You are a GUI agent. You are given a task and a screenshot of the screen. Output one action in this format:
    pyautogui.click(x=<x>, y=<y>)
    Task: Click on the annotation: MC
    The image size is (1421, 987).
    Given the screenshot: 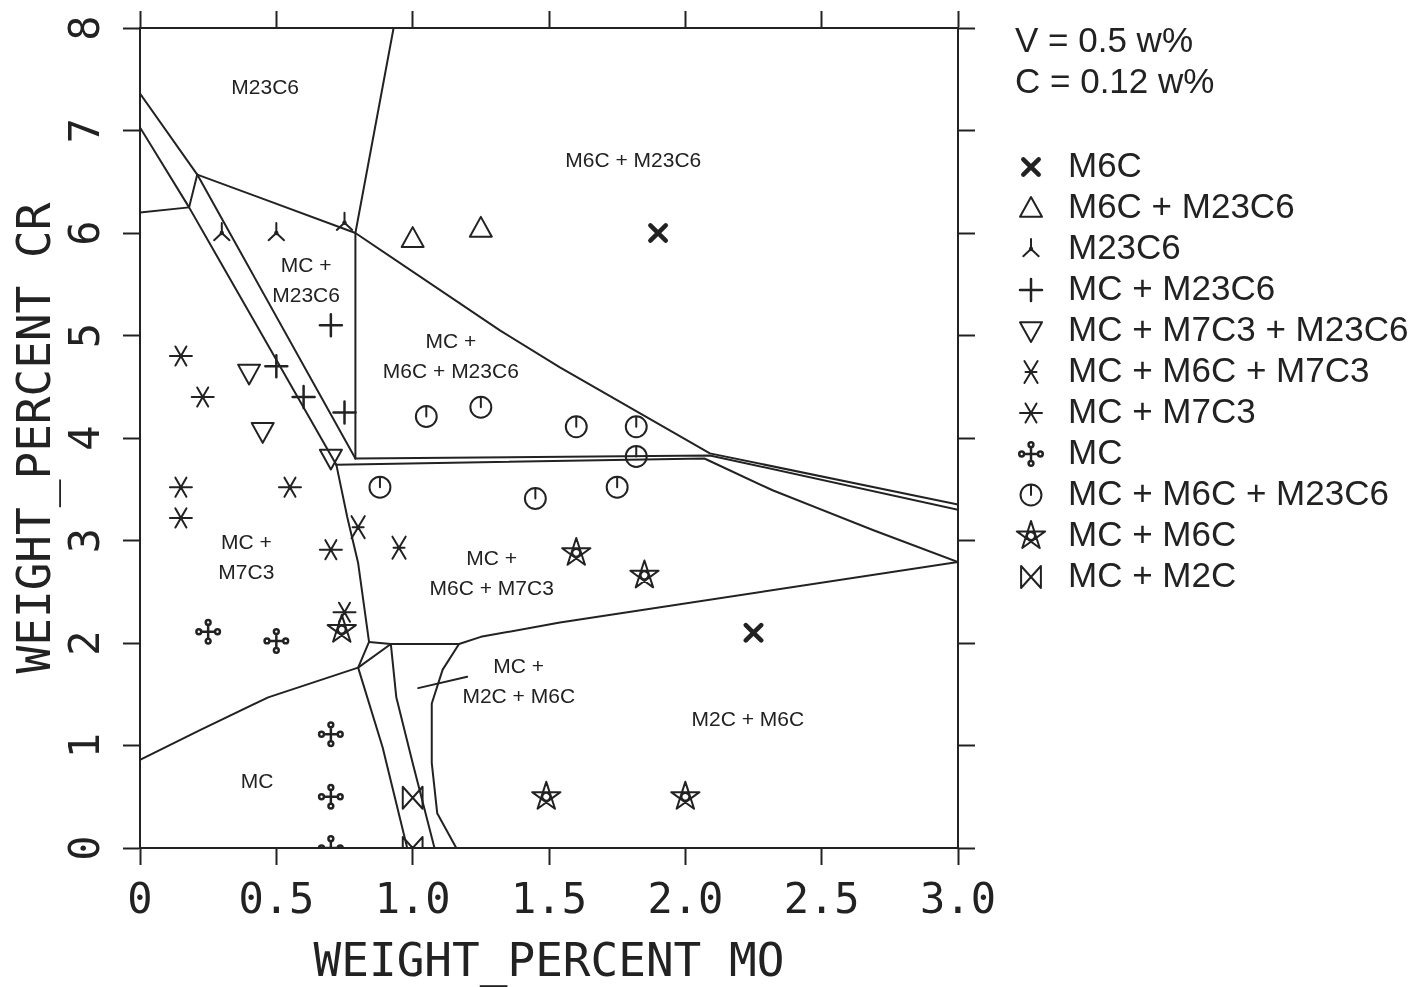 What is the action you would take?
    pyautogui.click(x=257, y=781)
    